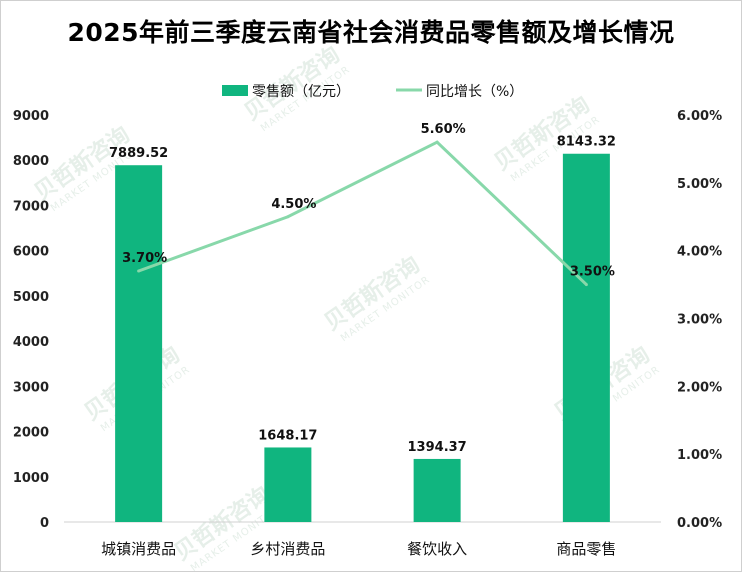 The height and width of the screenshot is (572, 742). I want to click on bar-value-label: 8143.32, so click(586, 142).